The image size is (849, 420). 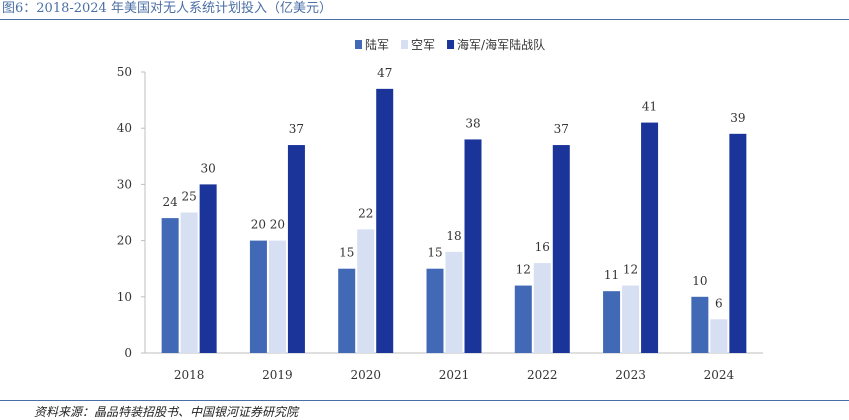 What do you see at coordinates (189, 375) in the screenshot?
I see `x-tick-label: 2018` at bounding box center [189, 375].